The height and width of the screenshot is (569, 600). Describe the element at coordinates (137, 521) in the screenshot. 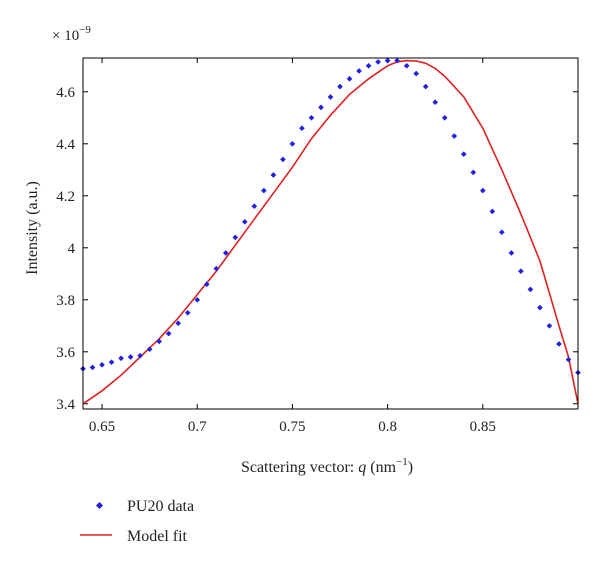

I see `legend: PU20 data Model fit` at that location.